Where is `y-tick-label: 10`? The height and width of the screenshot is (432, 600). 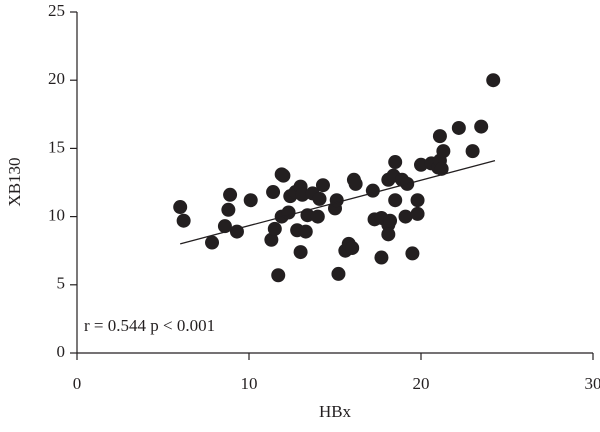 y-tick-label: 10 is located at coordinates (56, 215).